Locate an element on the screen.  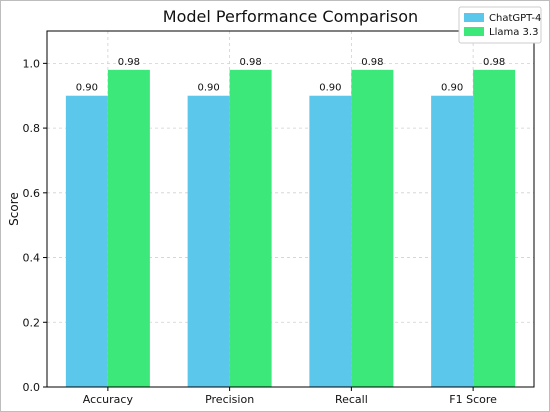
y-axis-label: Score is located at coordinates (14, 209).